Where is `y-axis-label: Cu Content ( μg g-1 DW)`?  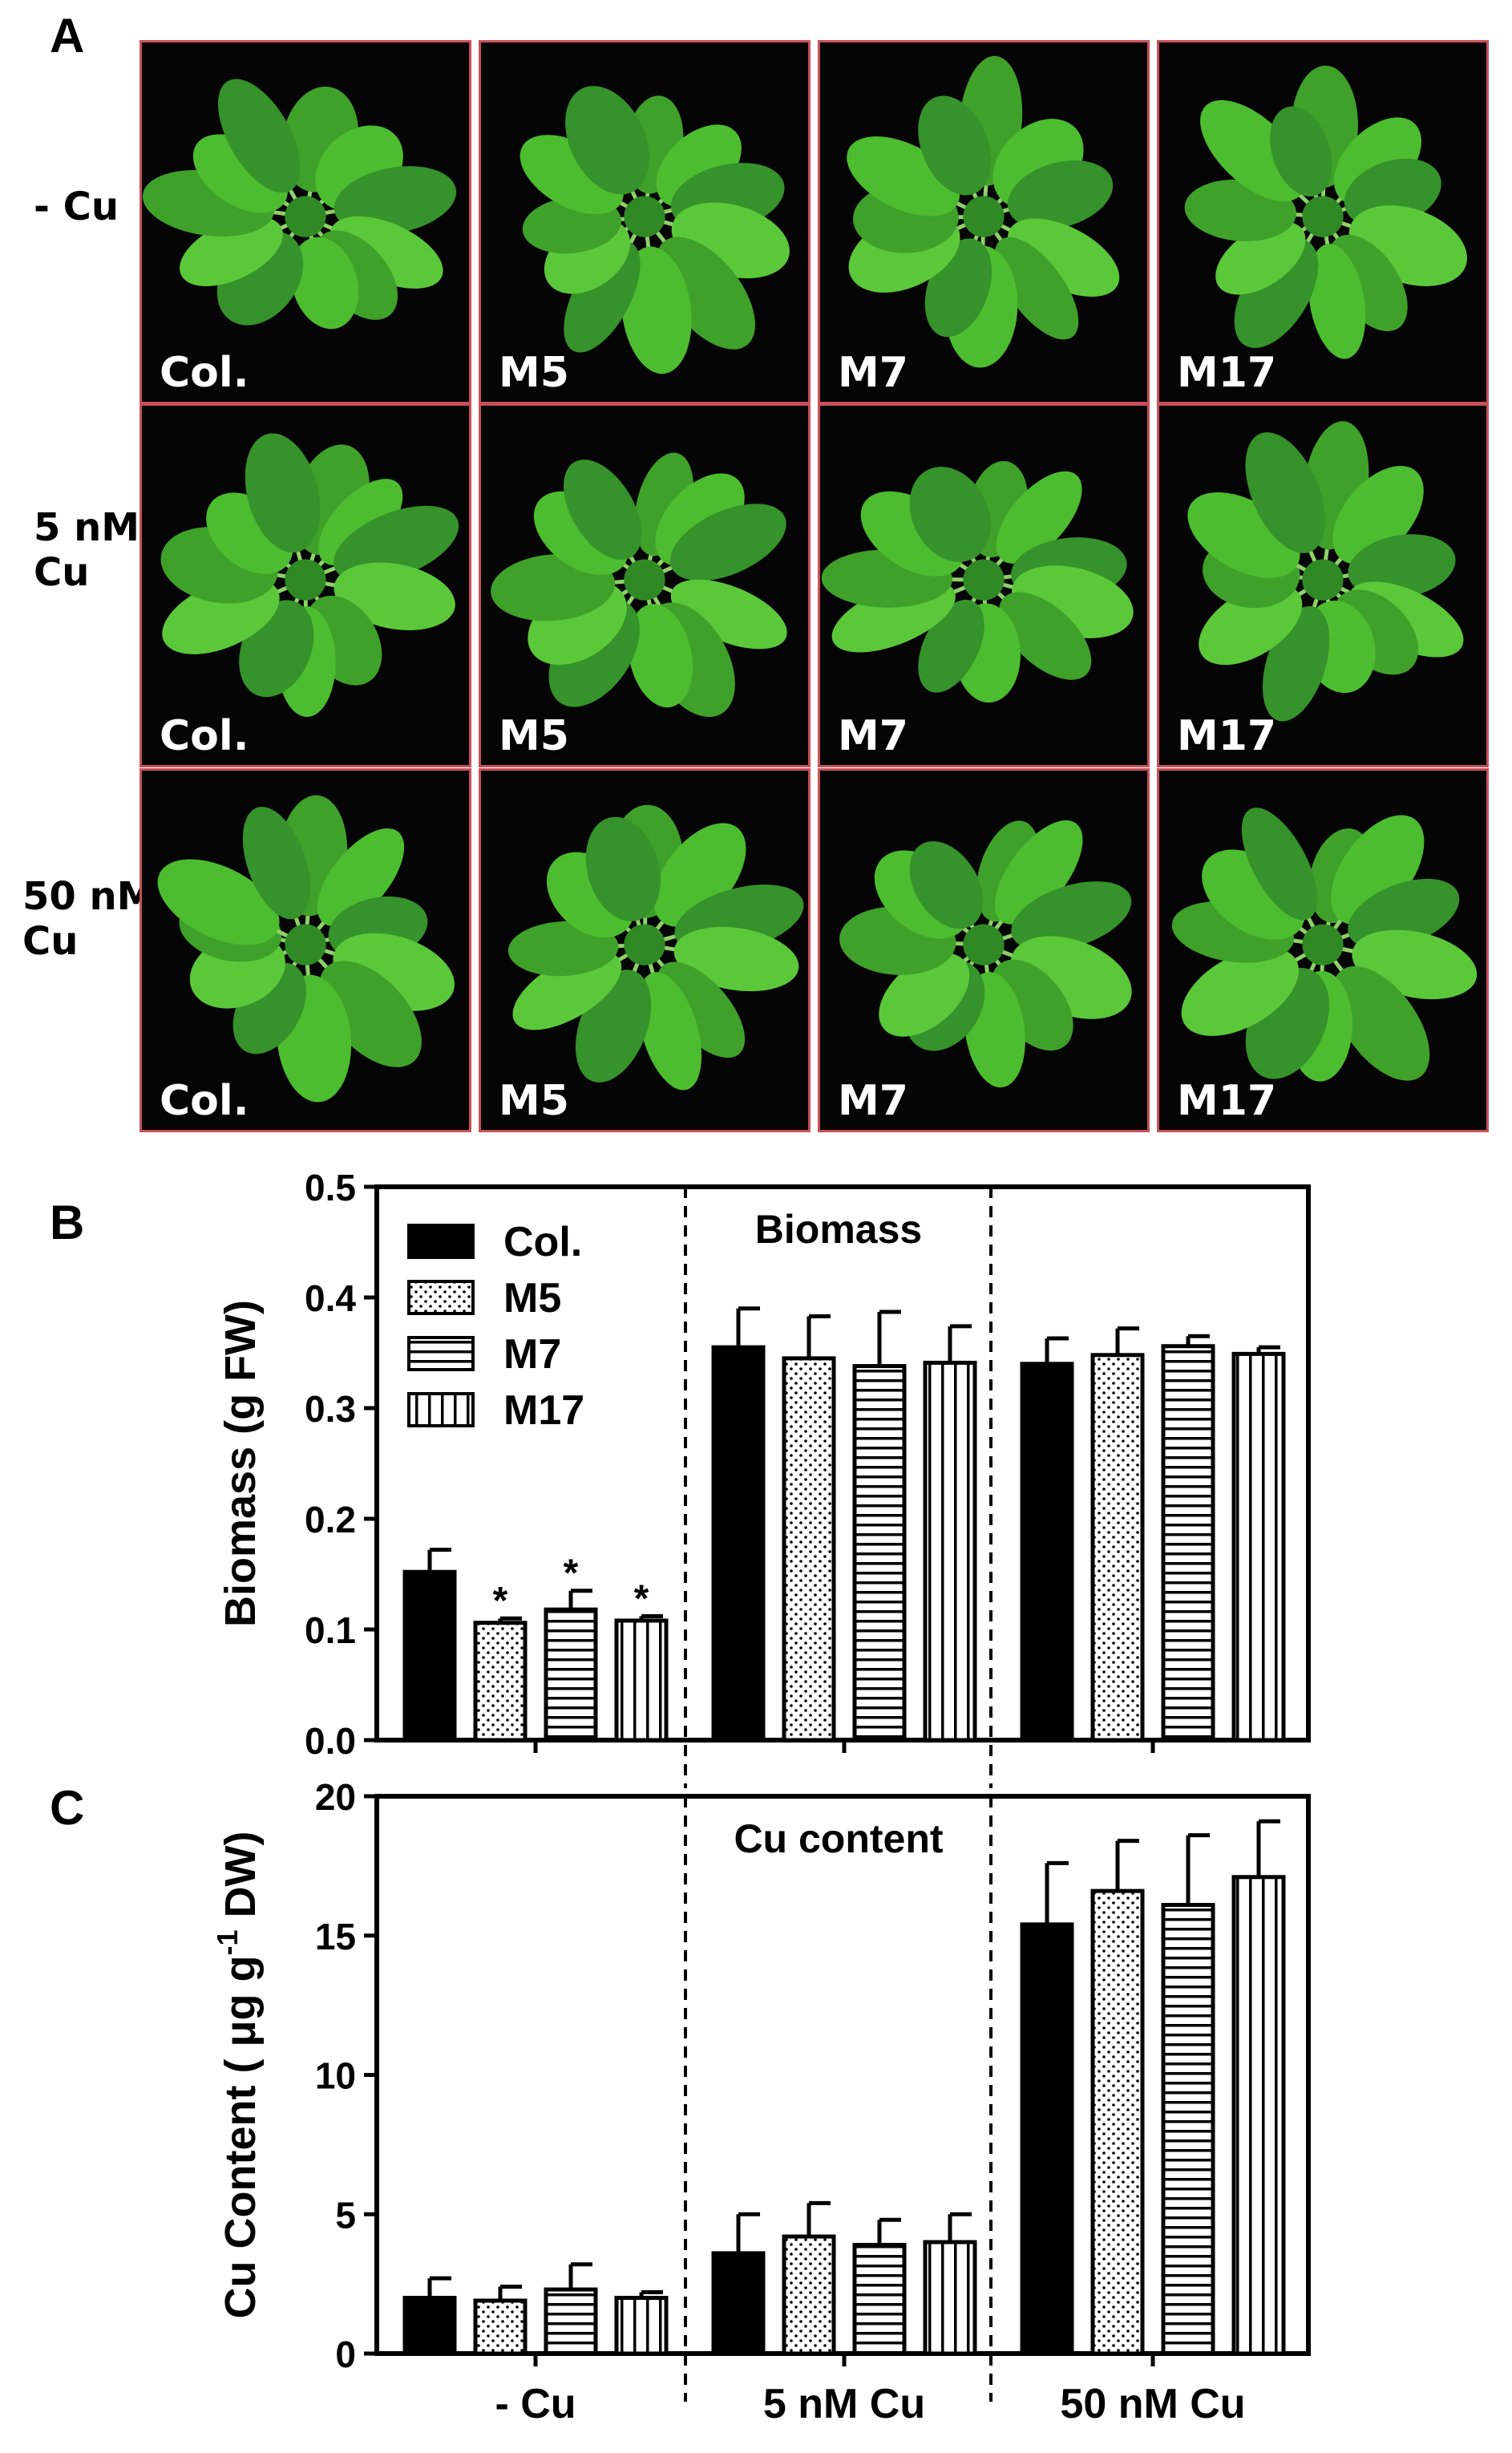
y-axis-label: Cu Content ( μg g-1 DW) is located at coordinates (238, 2075).